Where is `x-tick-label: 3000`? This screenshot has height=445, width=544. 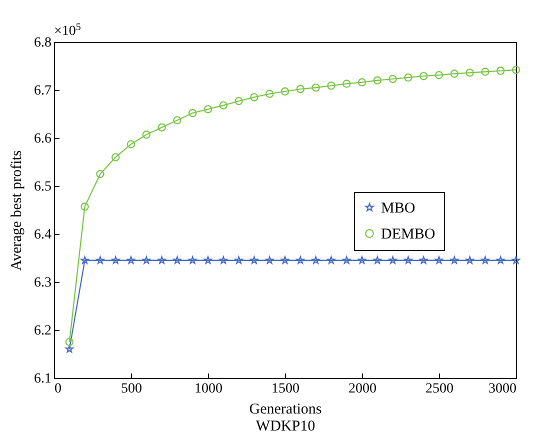
x-tick-label: 3000 is located at coordinates (502, 389).